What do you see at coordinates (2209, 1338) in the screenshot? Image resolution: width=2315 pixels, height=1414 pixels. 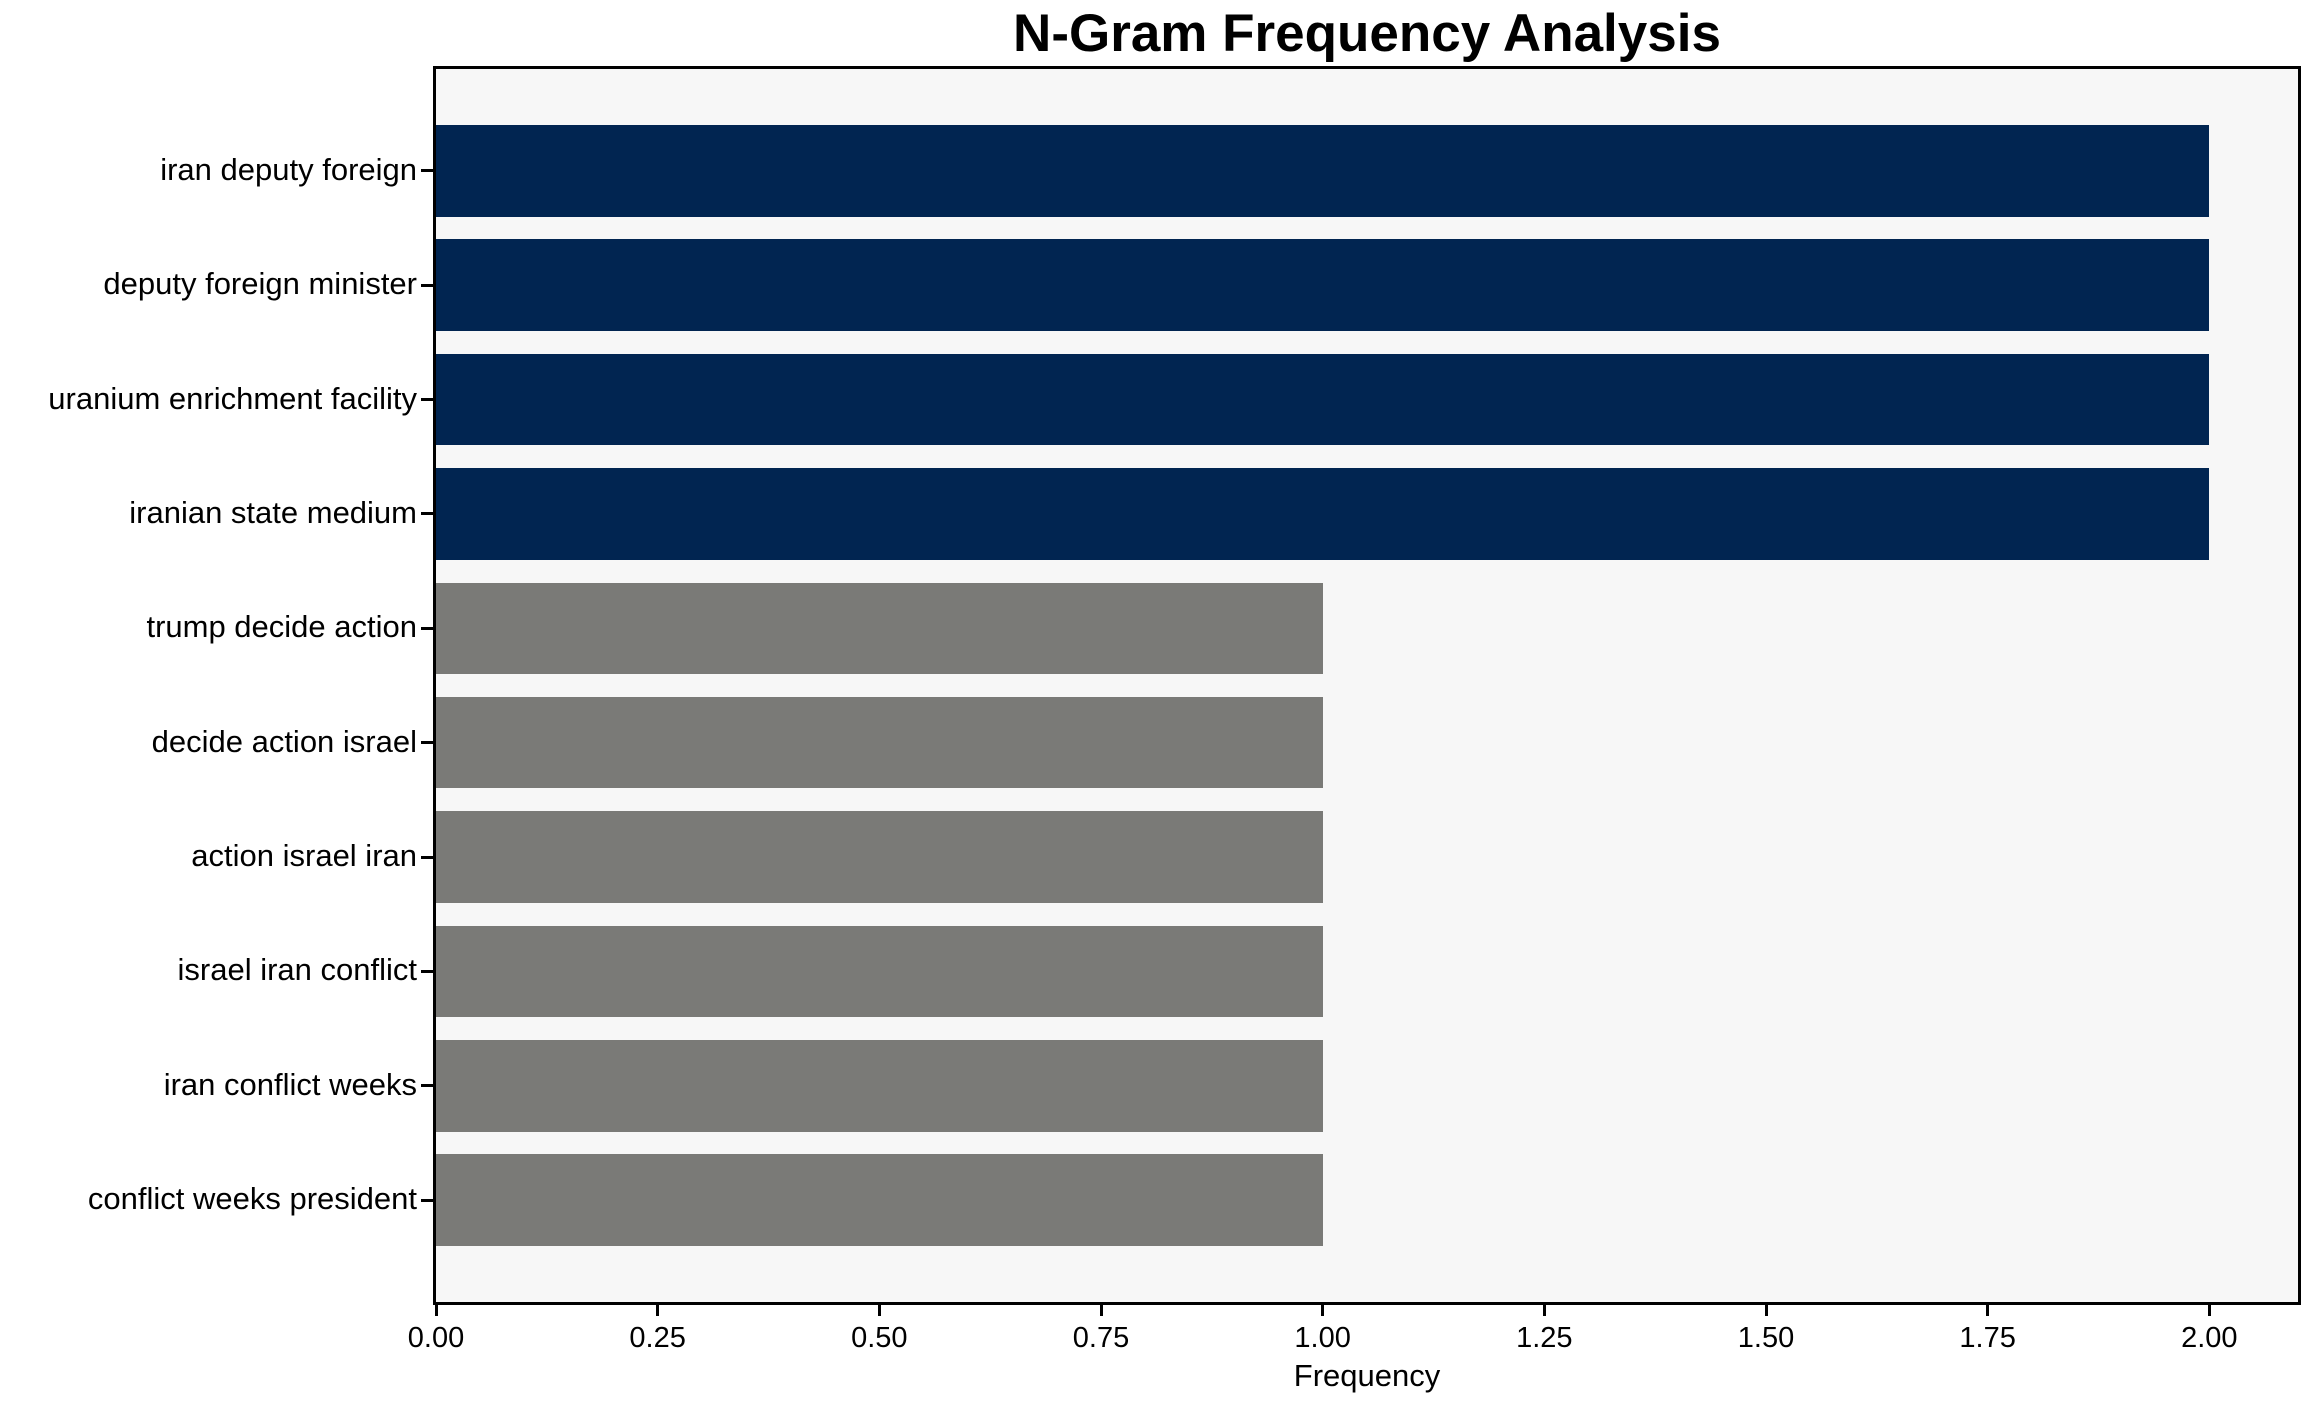 I see `x-tick-label: 2.00` at bounding box center [2209, 1338].